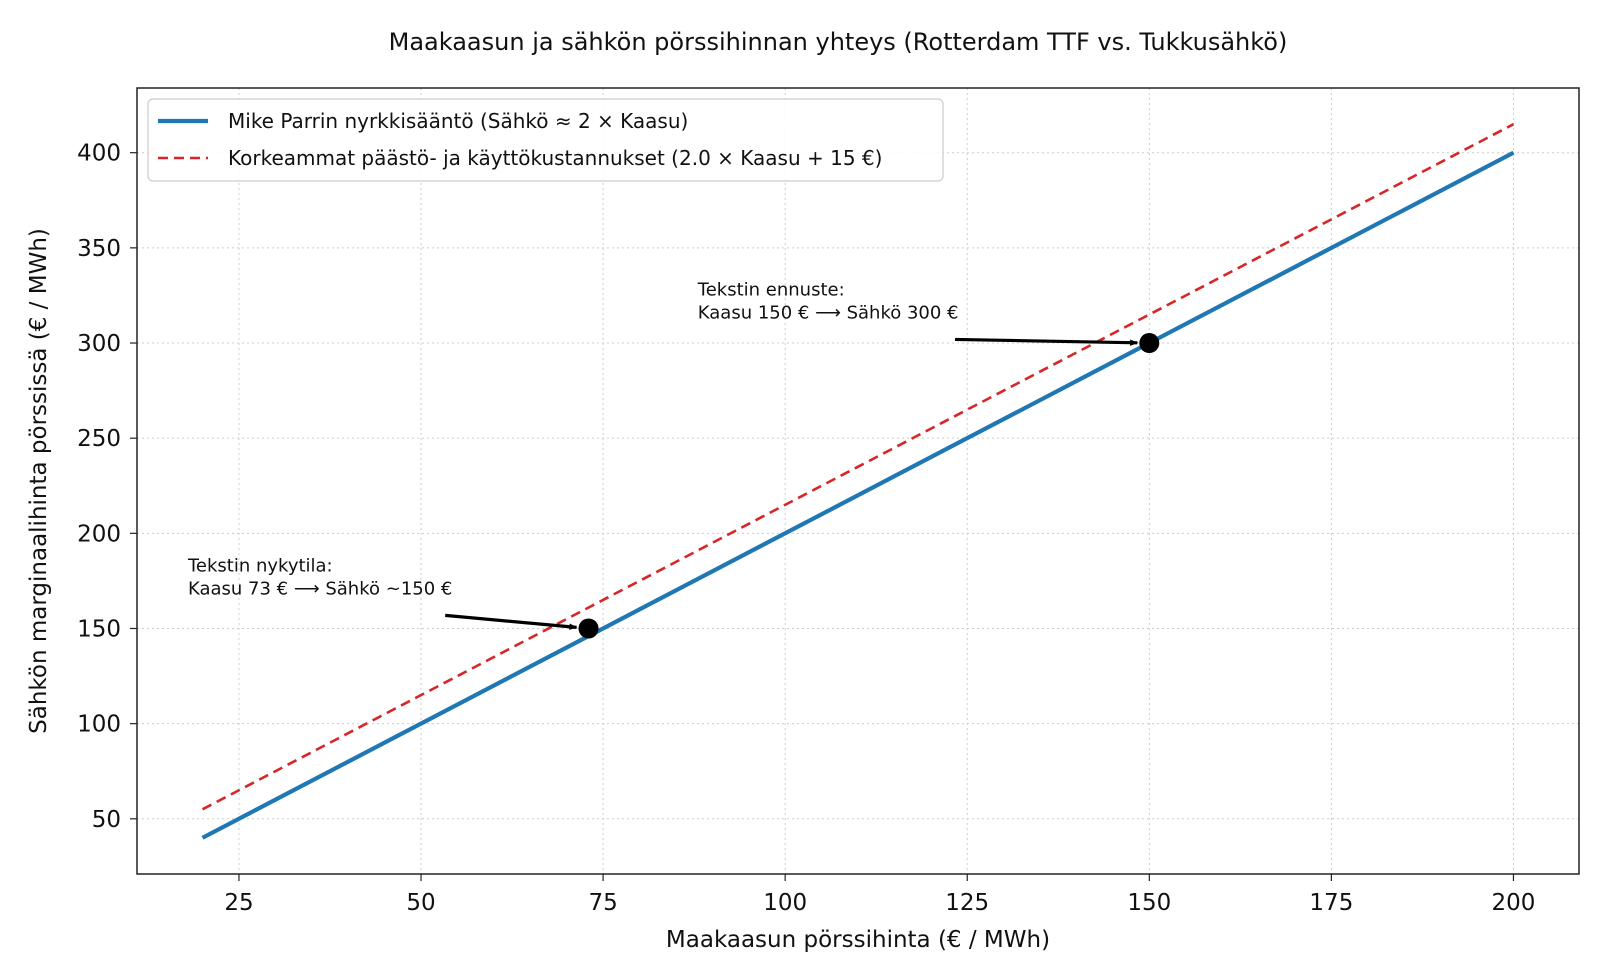 The image size is (1600, 978). Describe the element at coordinates (602, 903) in the screenshot. I see `x-tick-label: 75` at that location.